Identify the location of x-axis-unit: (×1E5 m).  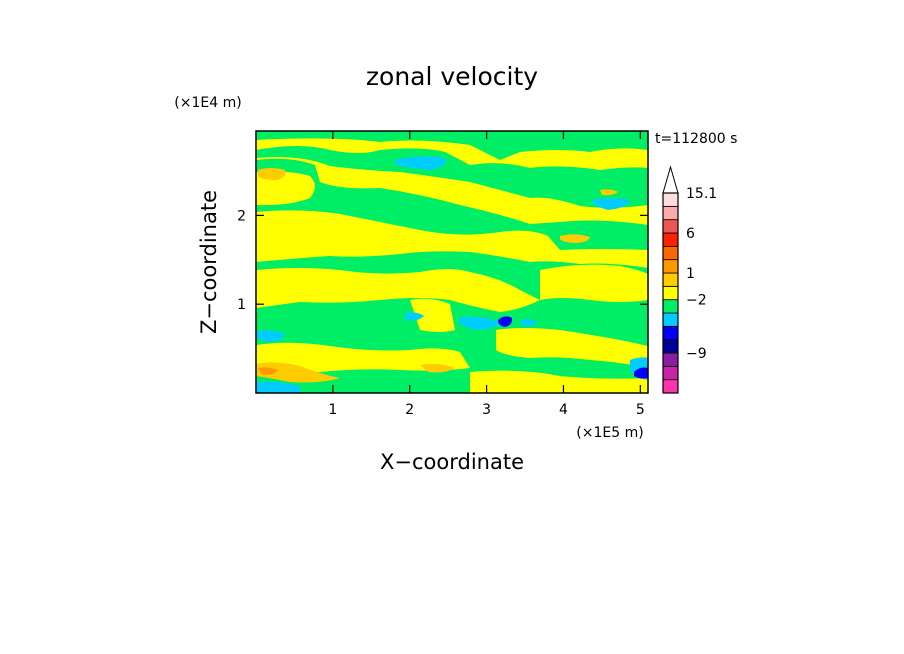
(609, 433).